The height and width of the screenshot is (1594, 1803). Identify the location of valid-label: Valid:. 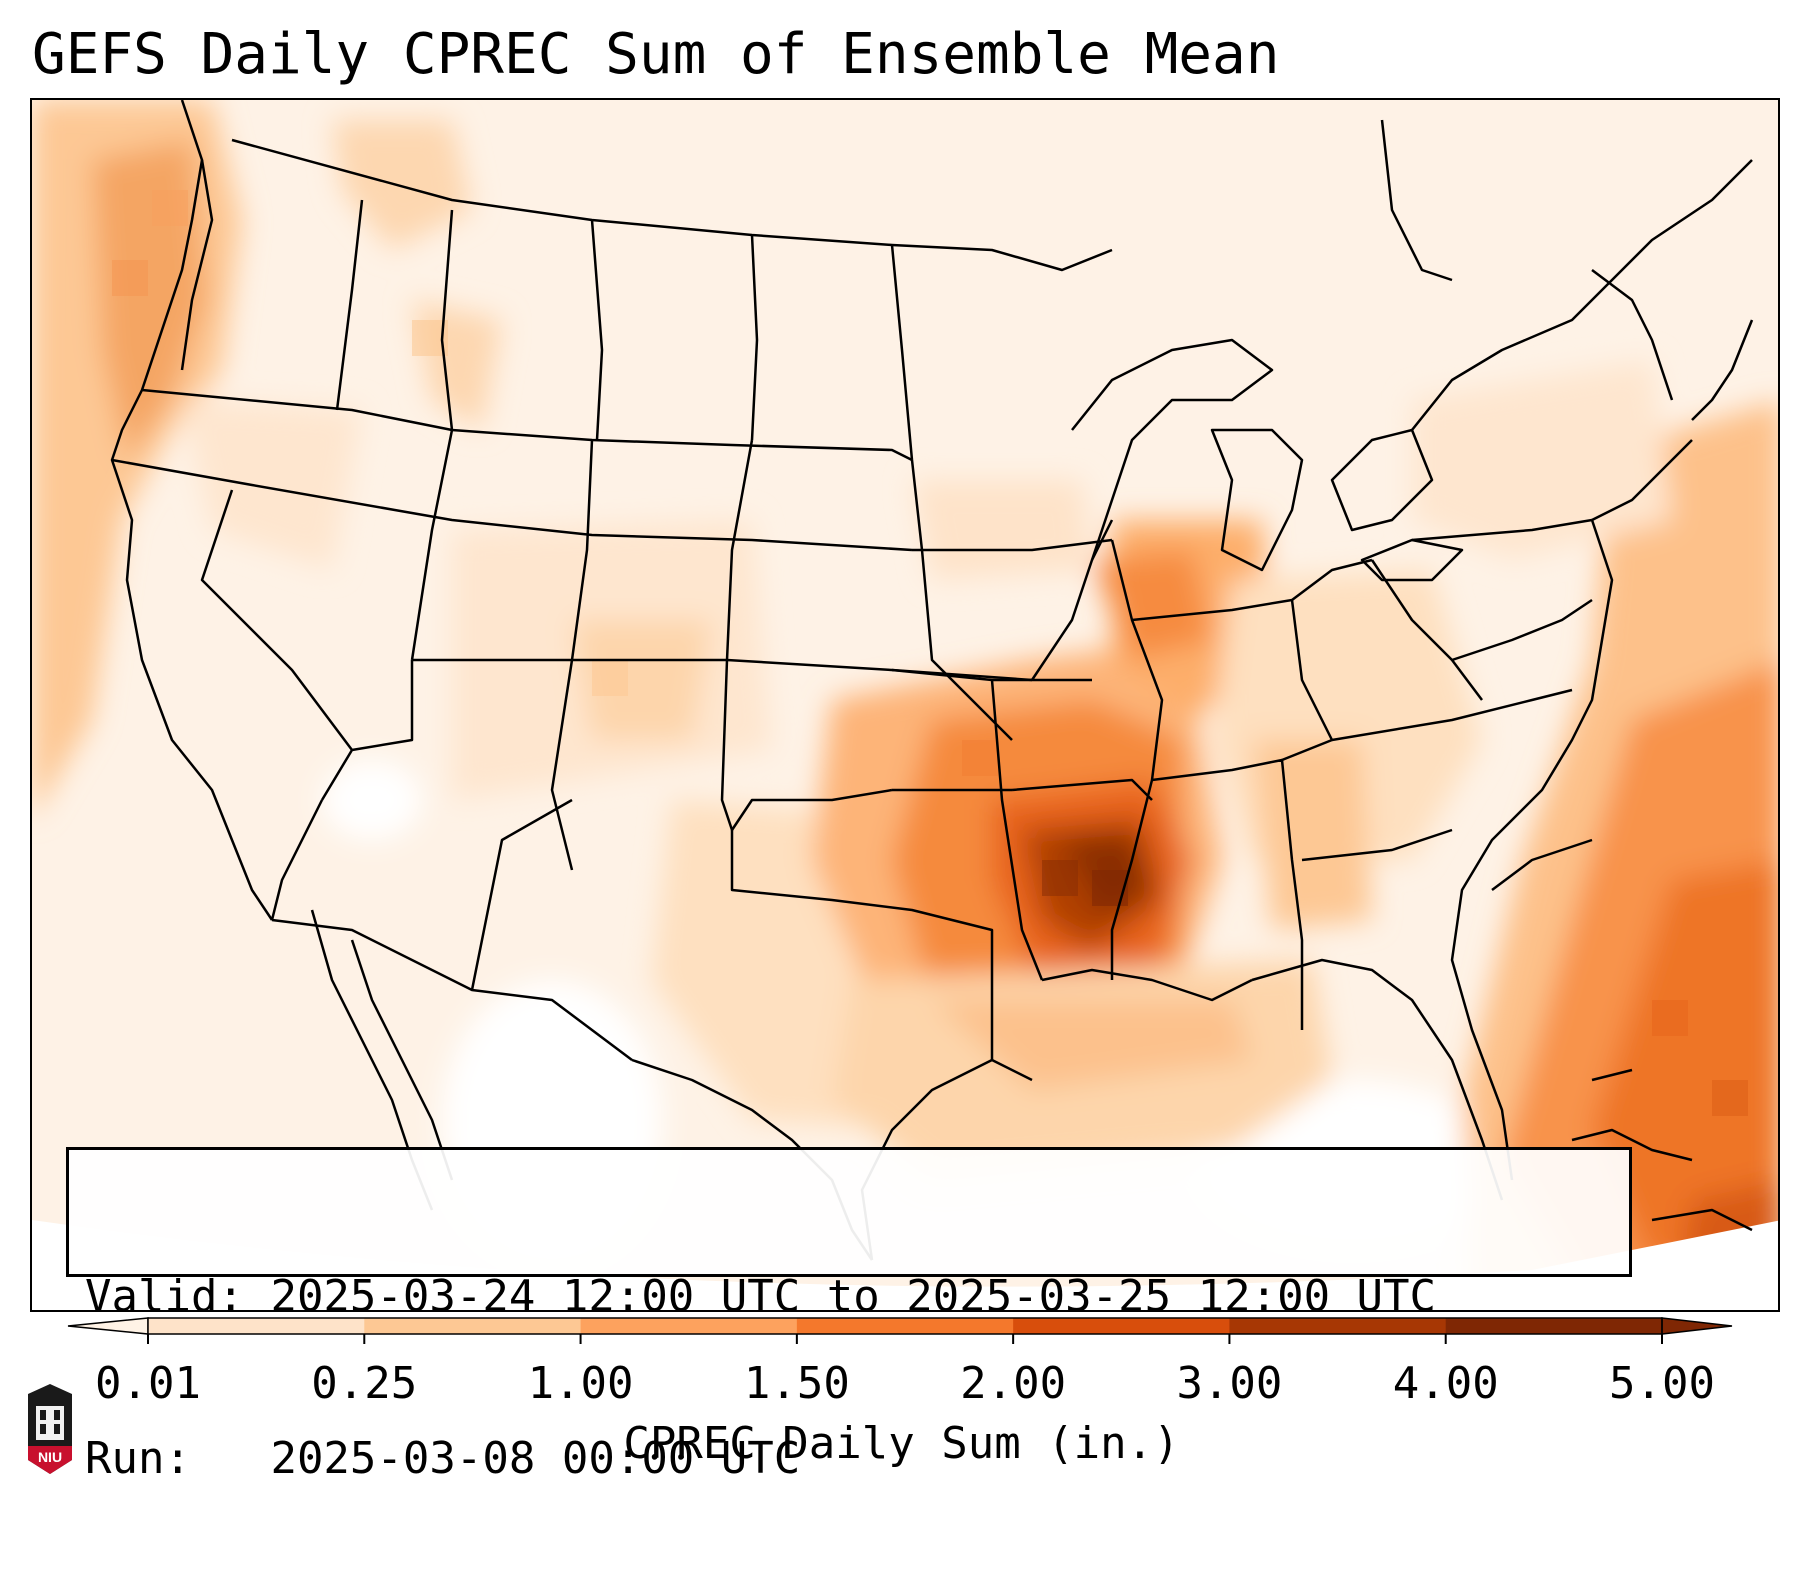
(164, 1296).